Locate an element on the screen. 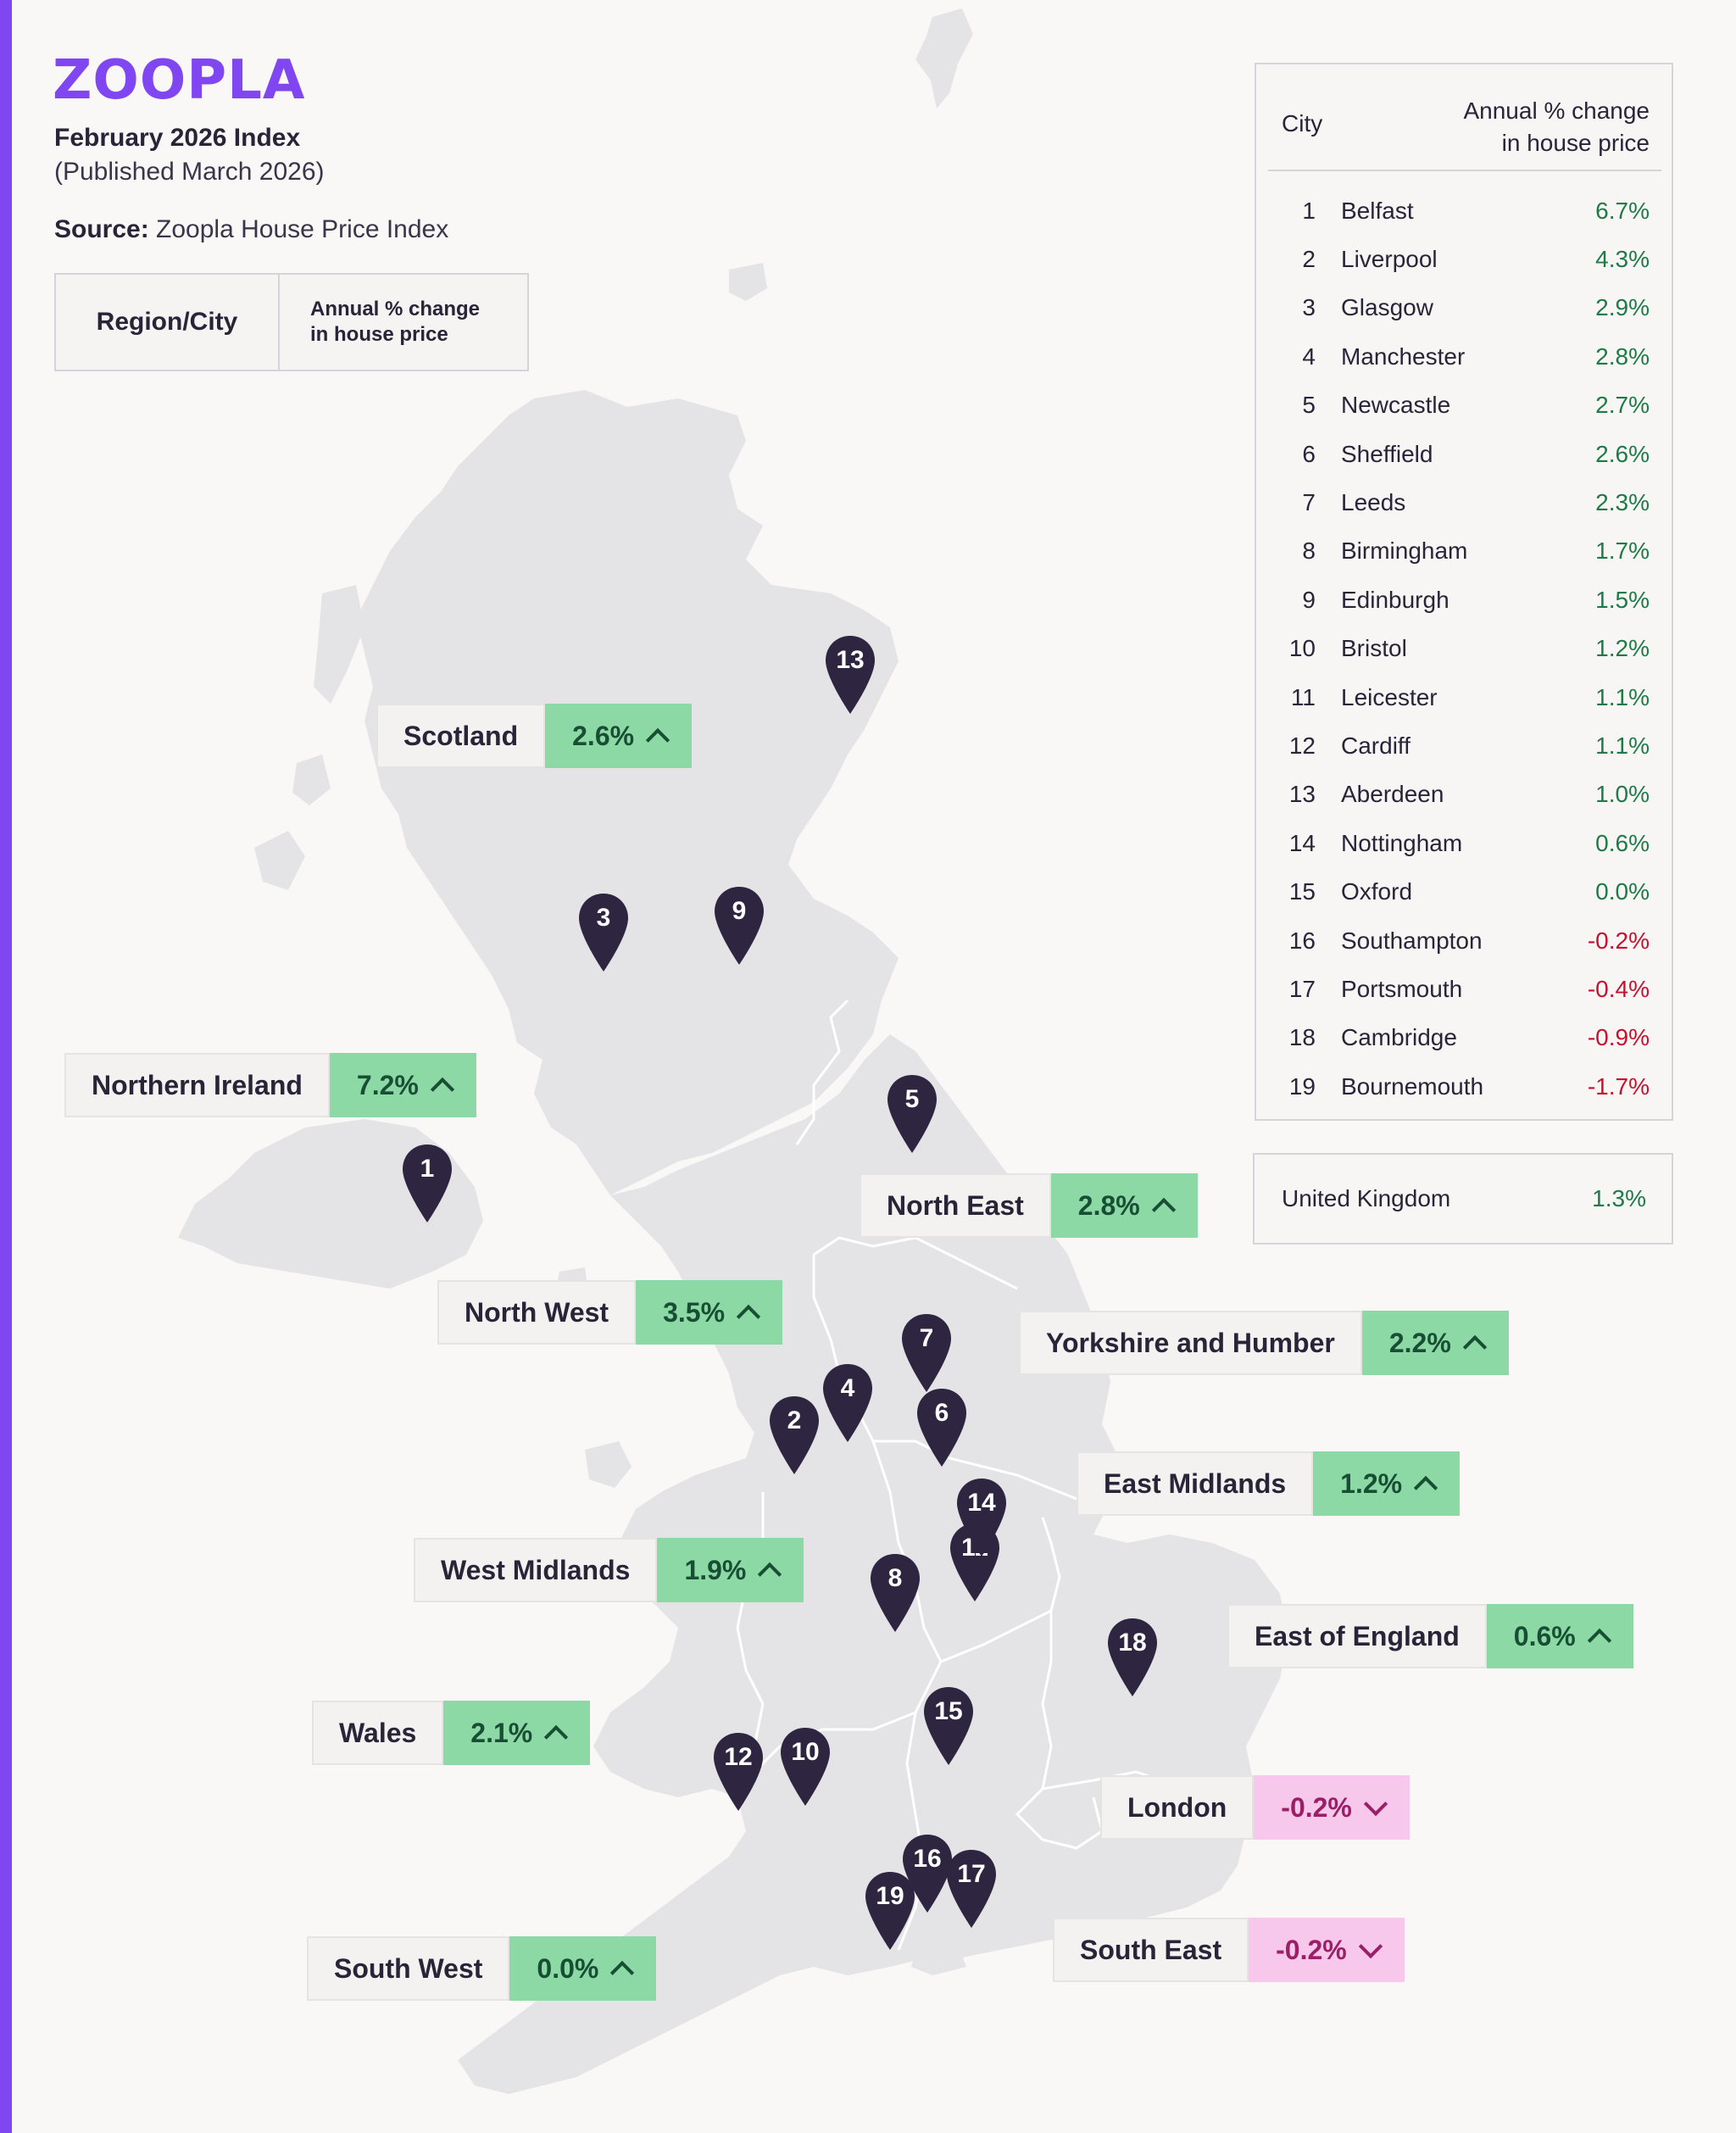 The image size is (1736, 2133). shetland-island is located at coordinates (944, 58).